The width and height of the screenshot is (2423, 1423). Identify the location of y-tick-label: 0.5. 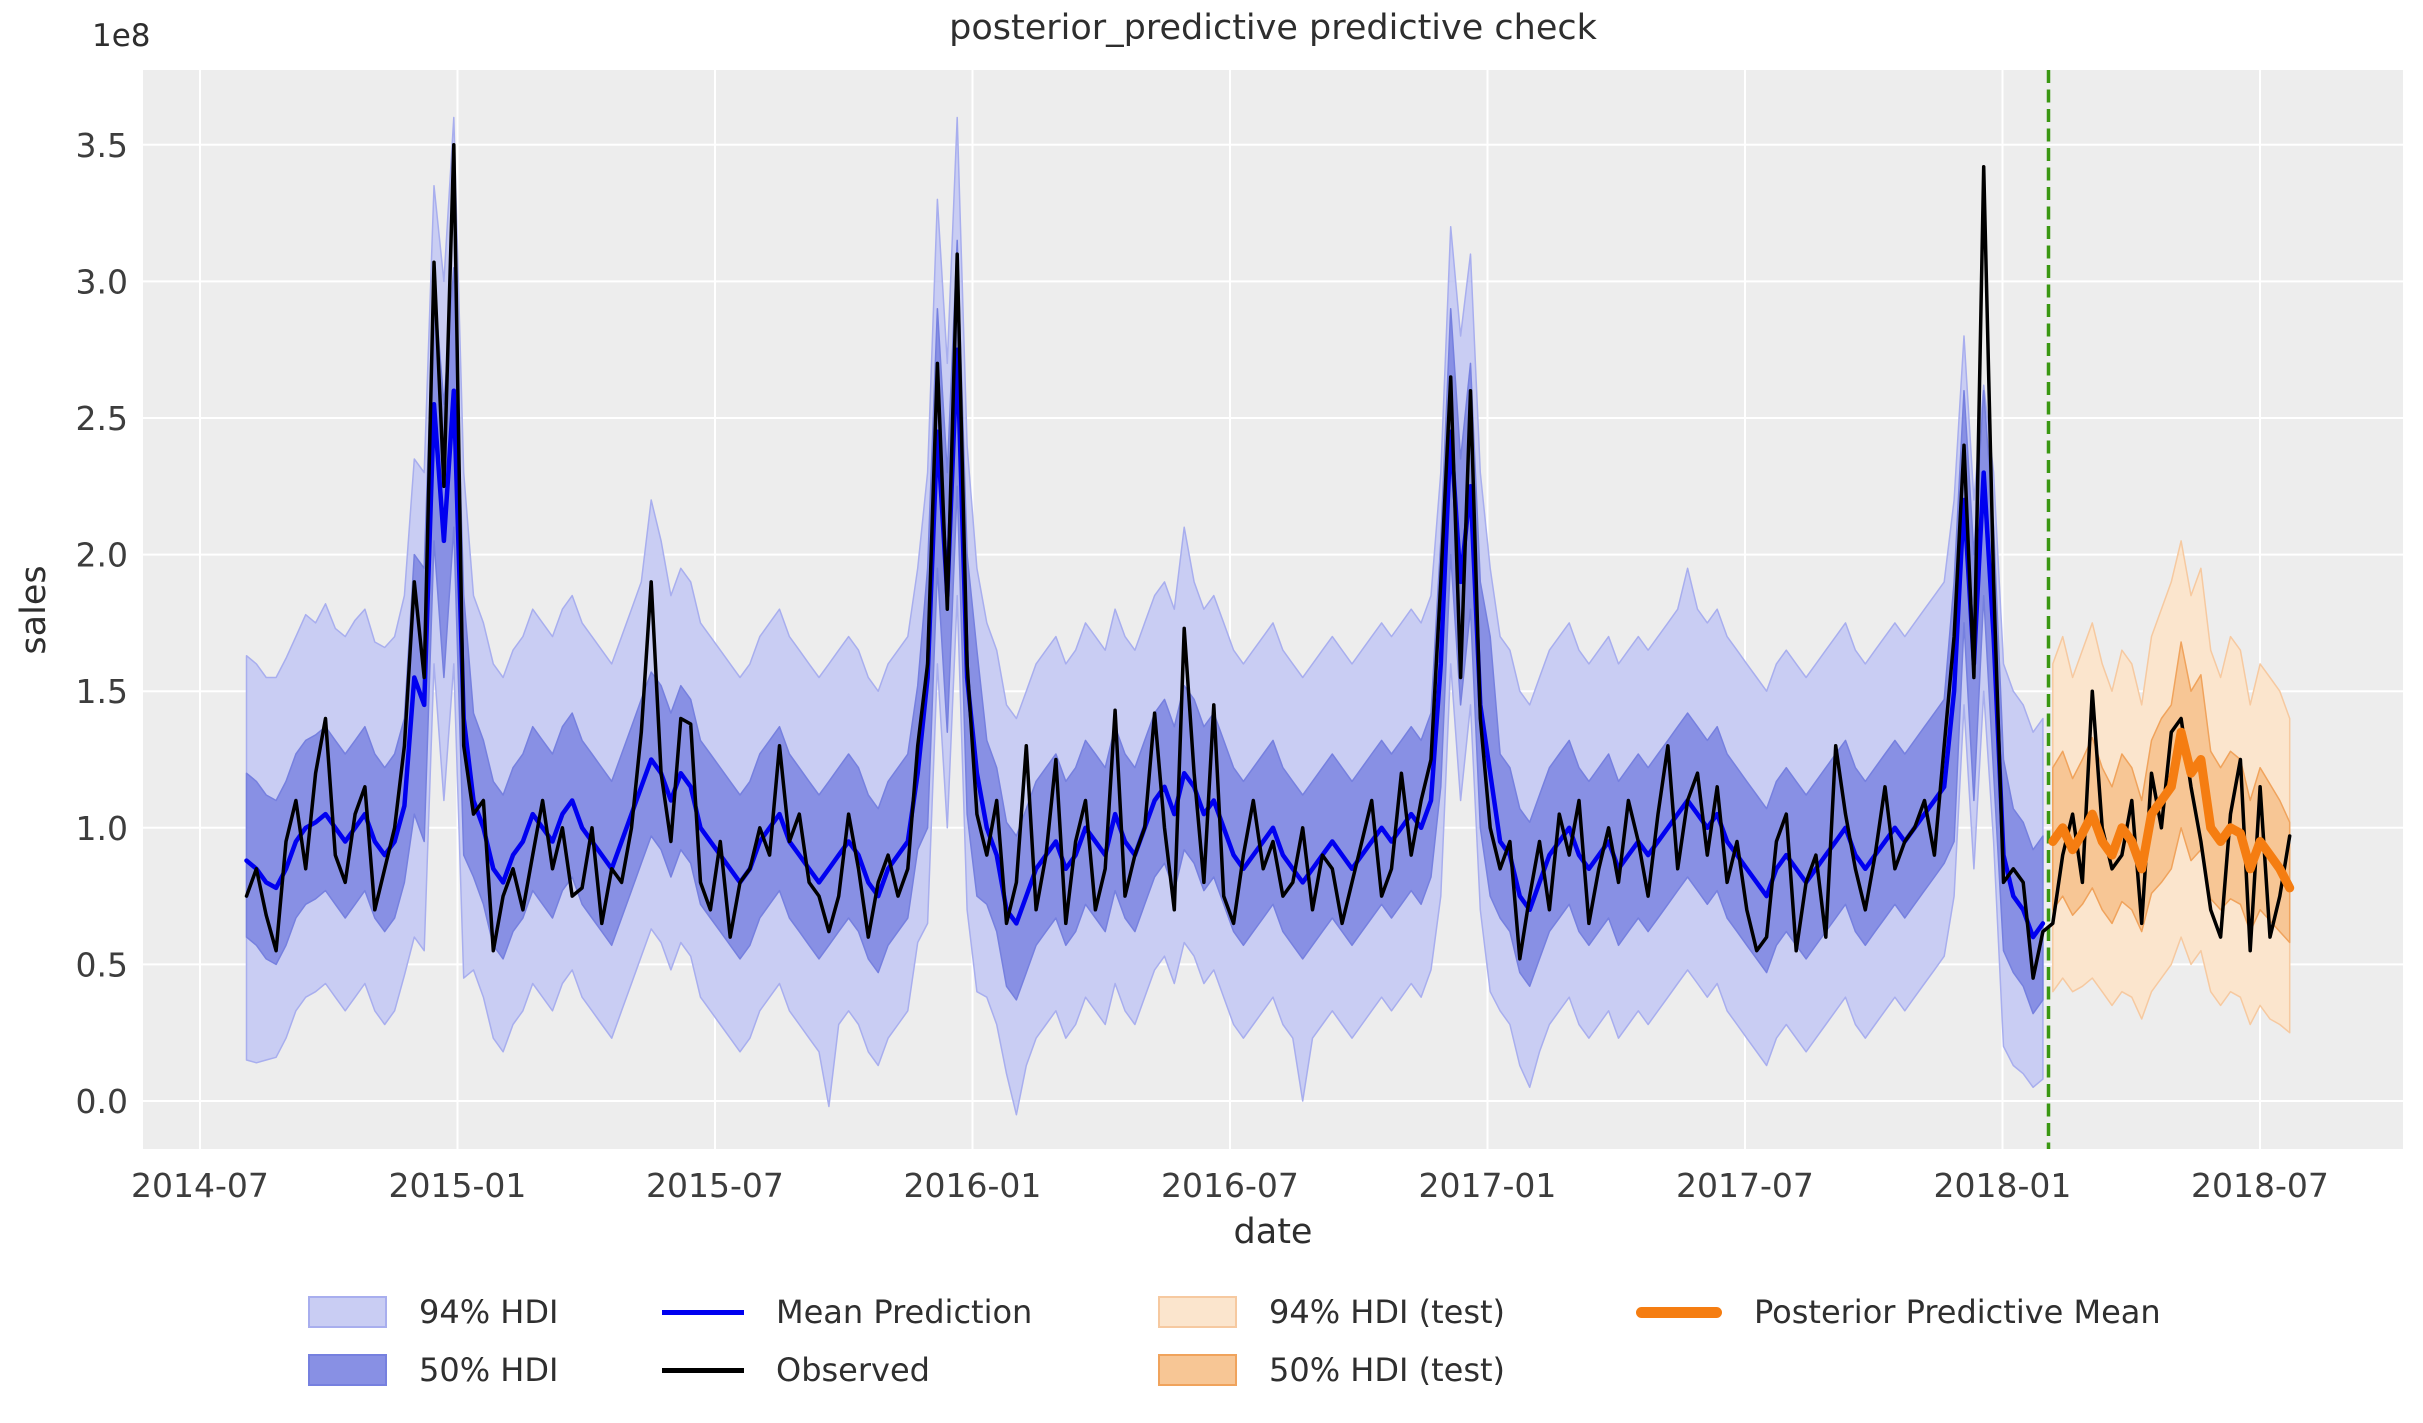
(102, 964).